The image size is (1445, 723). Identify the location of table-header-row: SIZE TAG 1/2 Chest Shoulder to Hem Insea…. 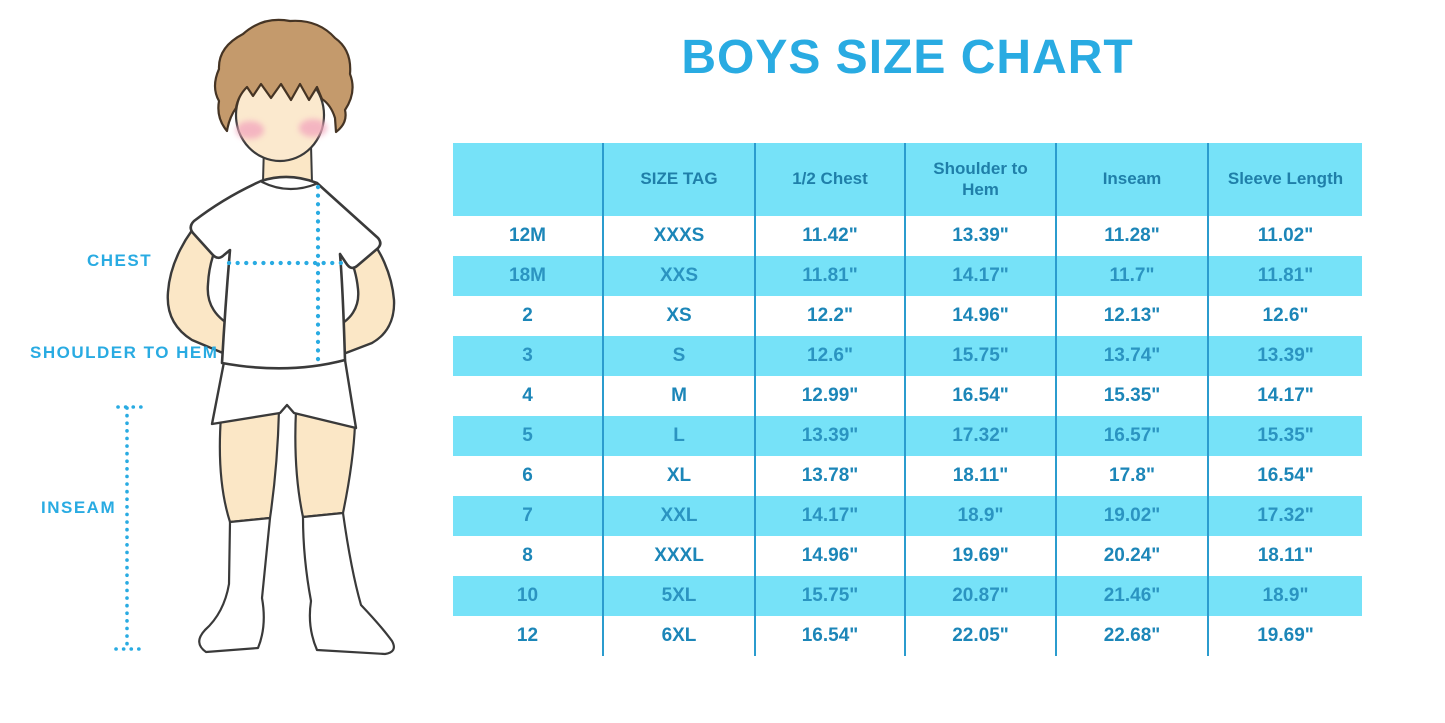
(907, 179).